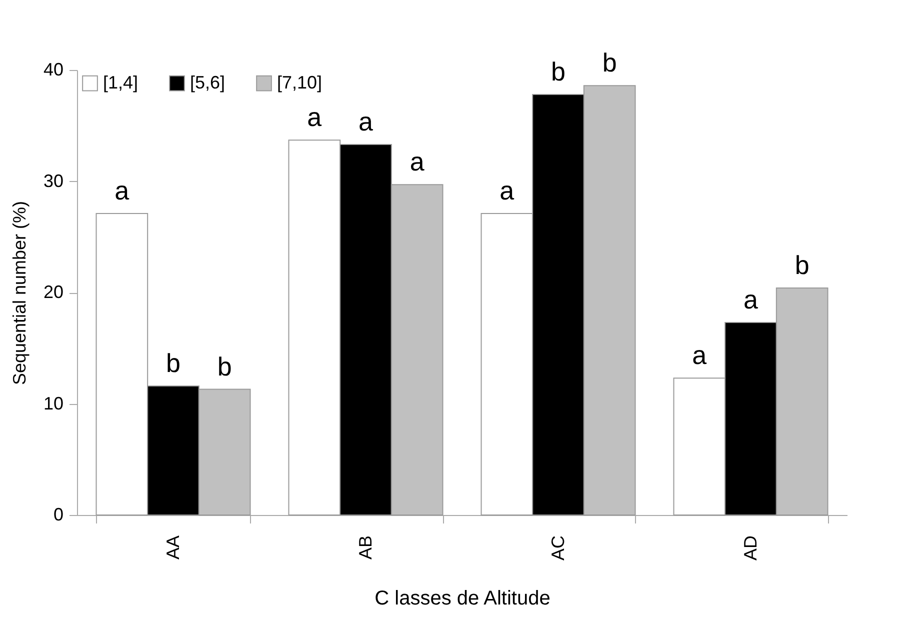 The height and width of the screenshot is (626, 904). I want to click on y-axis-title: Sequential number (%), so click(19, 293).